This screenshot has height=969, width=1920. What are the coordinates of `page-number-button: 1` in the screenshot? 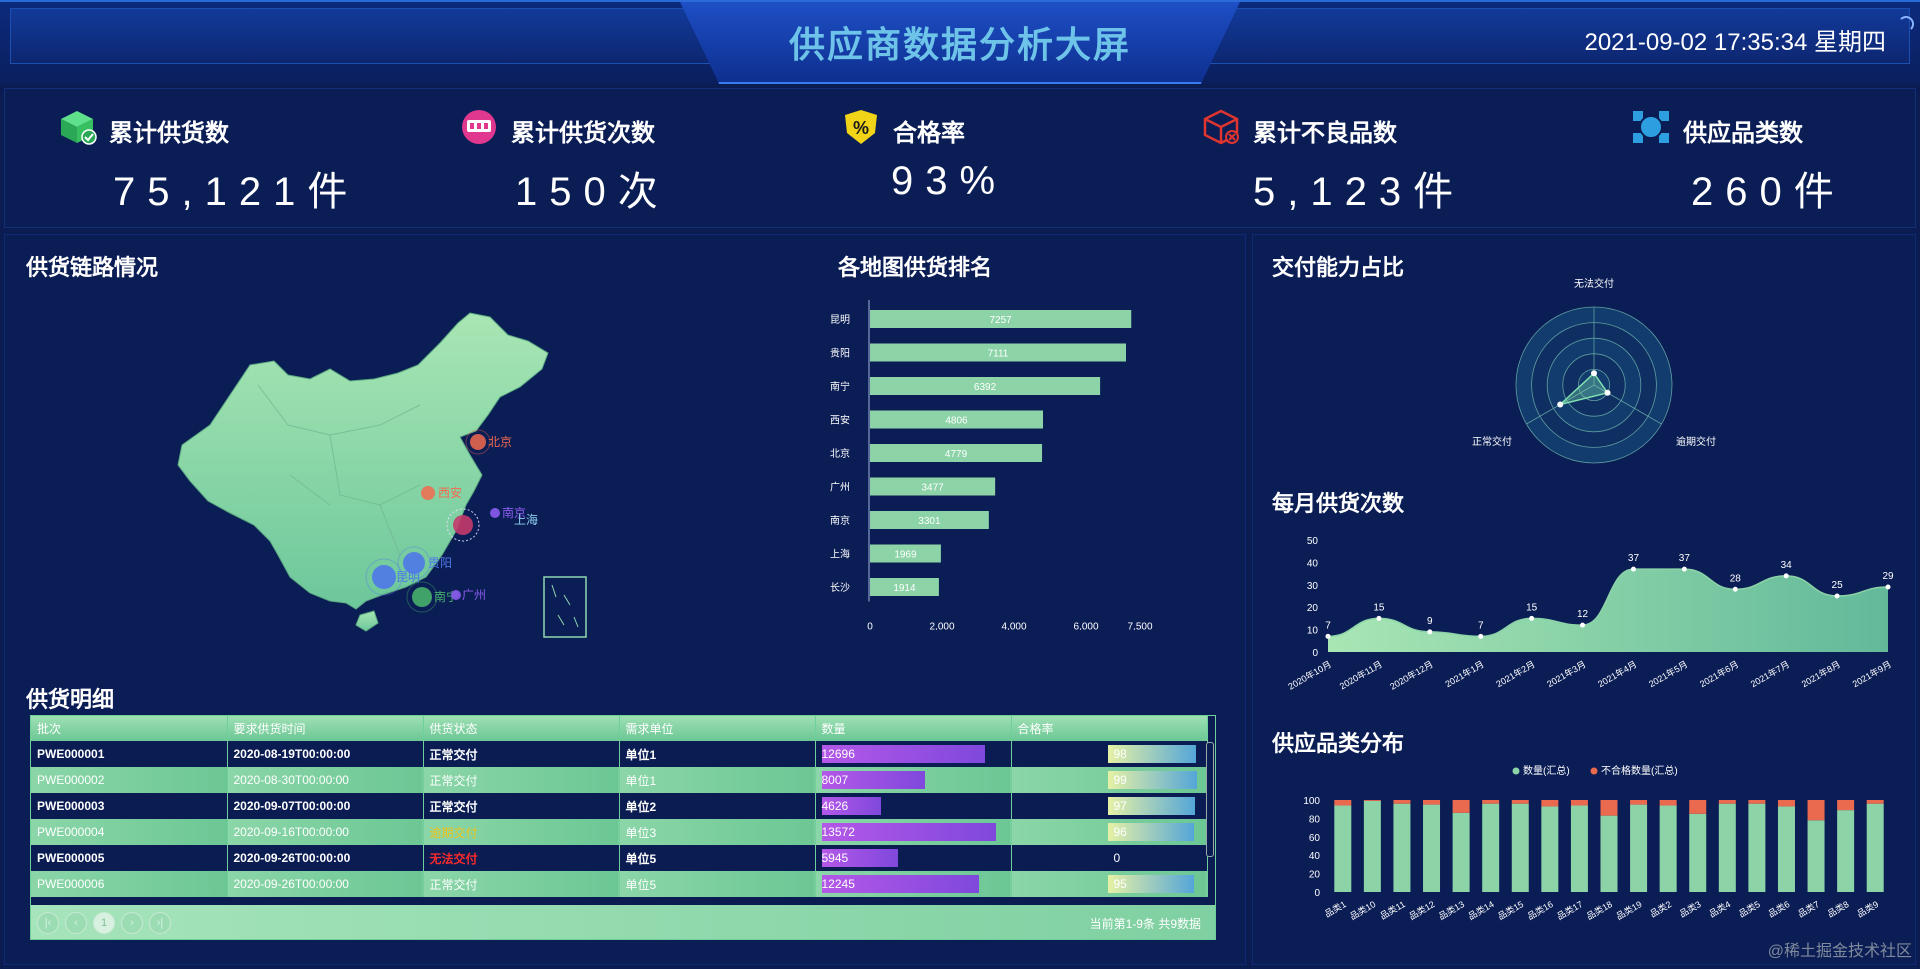 It's located at (104, 923).